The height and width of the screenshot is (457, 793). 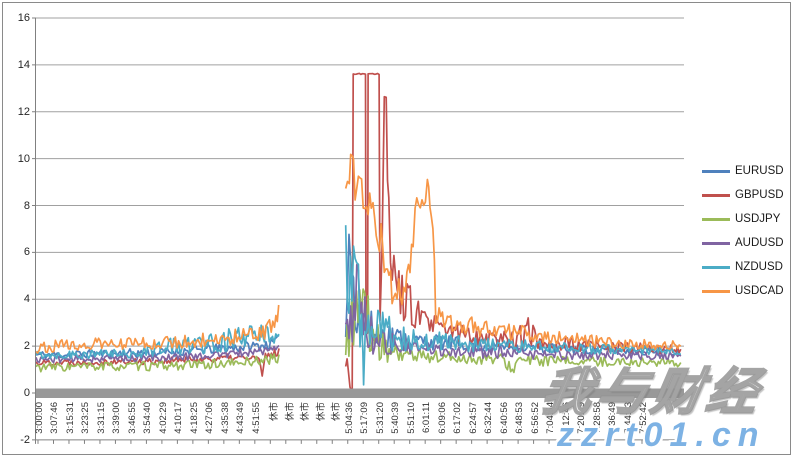 What do you see at coordinates (26, 299) in the screenshot?
I see `y-axis-label: 4` at bounding box center [26, 299].